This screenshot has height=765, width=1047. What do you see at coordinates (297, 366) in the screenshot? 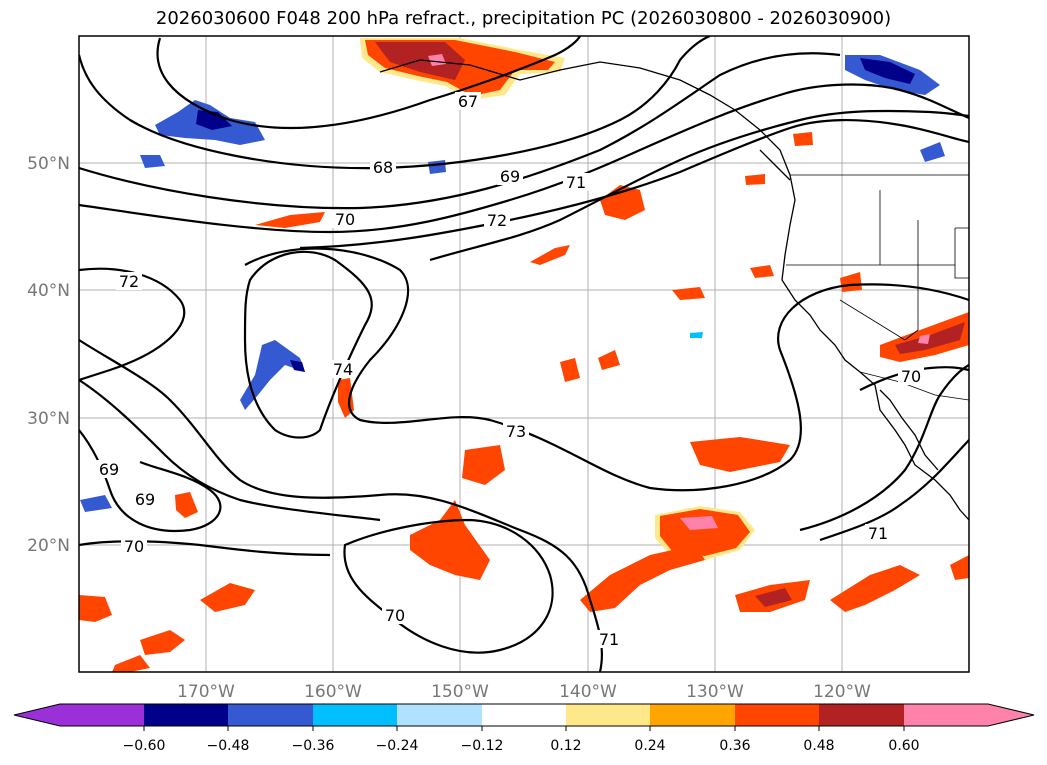
I see `precip-neg-area-34n-165w-core` at bounding box center [297, 366].